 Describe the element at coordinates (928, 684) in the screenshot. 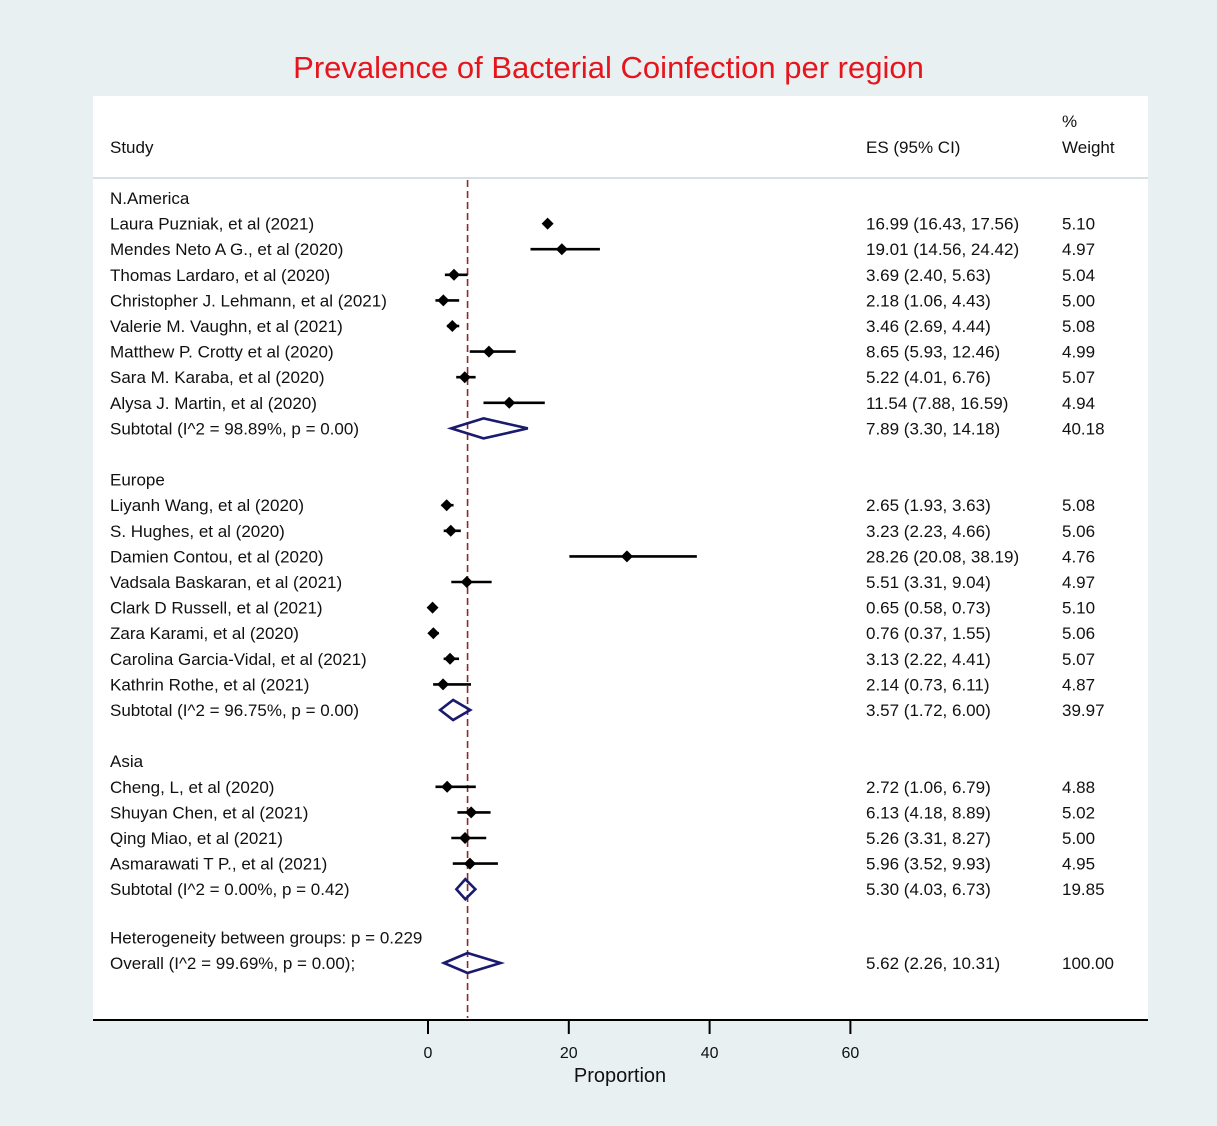

I see `study-row-es-ci: 2.14 (0.73, 6.11)` at that location.